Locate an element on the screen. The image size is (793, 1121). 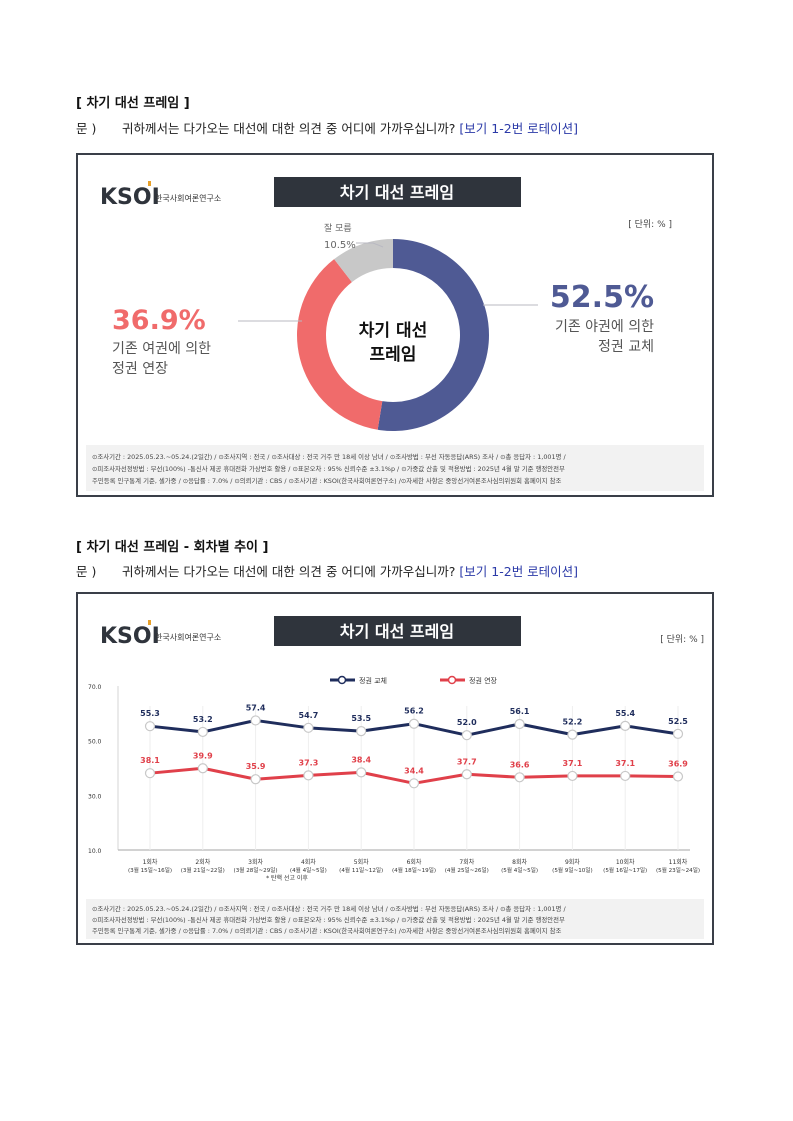
x-tick-label: 7회차 is located at coordinates (466, 862).